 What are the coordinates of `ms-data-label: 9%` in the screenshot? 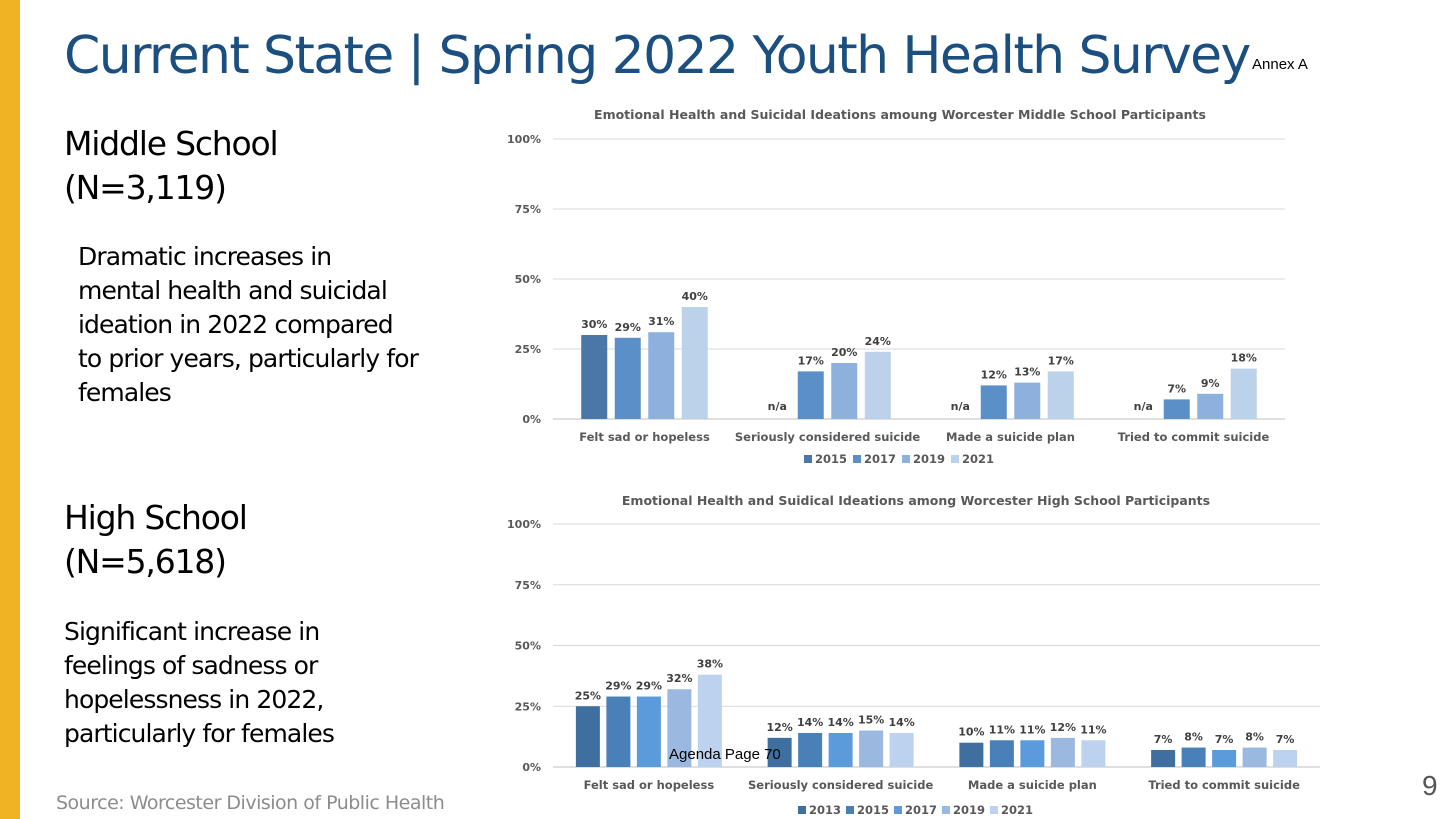 It's located at (1210, 383).